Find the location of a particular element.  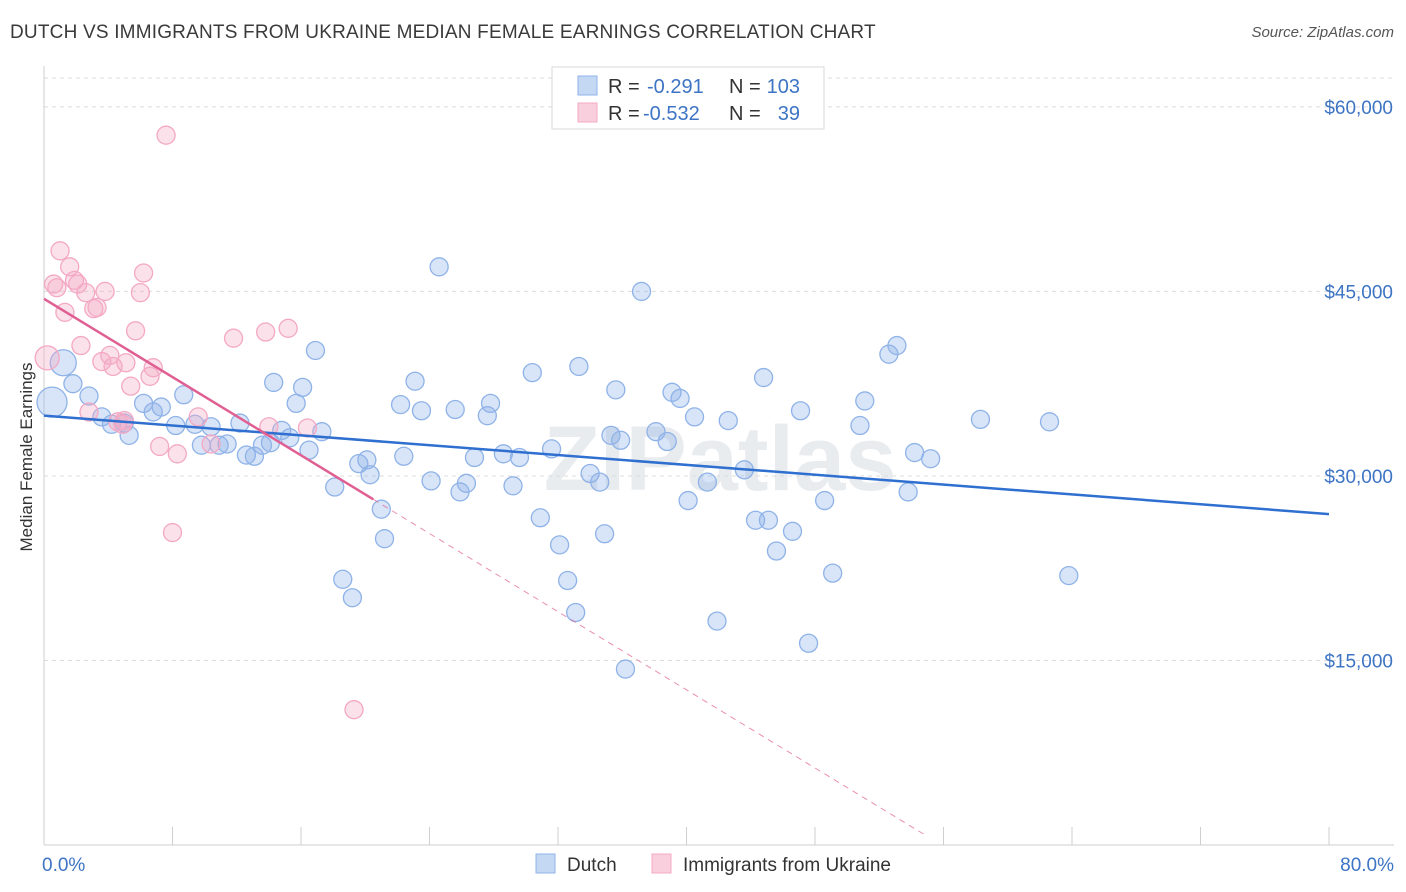

legend-r-label-dutch: R = is located at coordinates (624, 87).